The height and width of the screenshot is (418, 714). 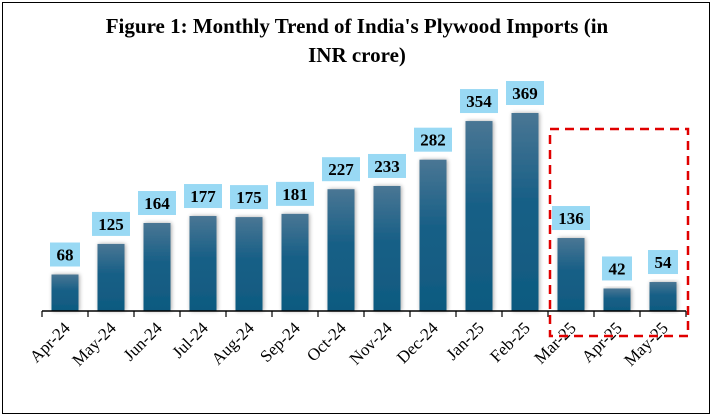 What do you see at coordinates (280, 342) in the screenshot?
I see `x-tick-label: Sep-24` at bounding box center [280, 342].